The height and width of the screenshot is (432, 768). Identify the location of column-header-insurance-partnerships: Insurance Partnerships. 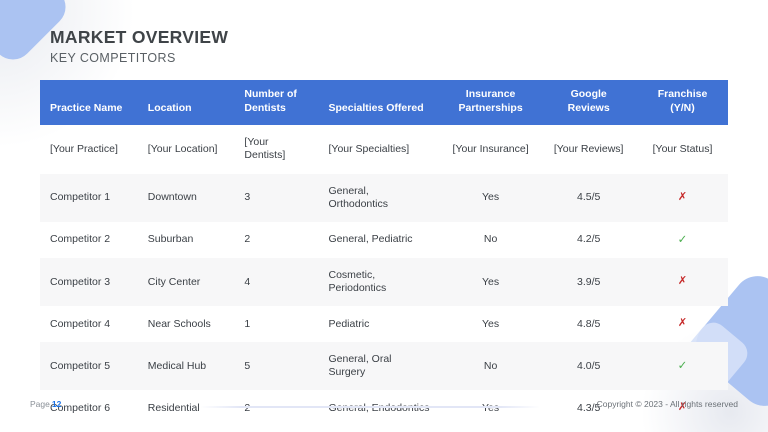
(490, 103).